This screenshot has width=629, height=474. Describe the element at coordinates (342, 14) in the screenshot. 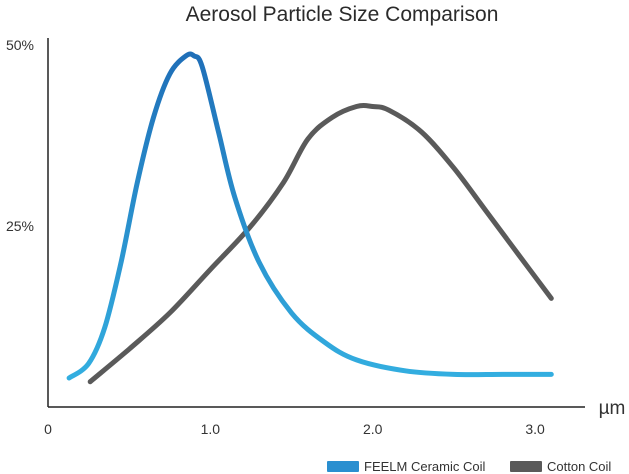

I see `chart-title: Aerosol Particle Size Comparison` at that location.